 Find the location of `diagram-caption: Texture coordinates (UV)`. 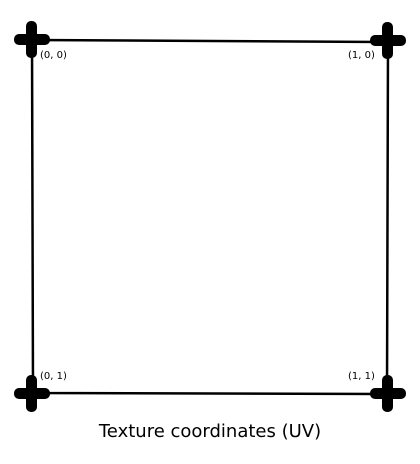

diagram-caption: Texture coordinates (UV) is located at coordinates (210, 431).